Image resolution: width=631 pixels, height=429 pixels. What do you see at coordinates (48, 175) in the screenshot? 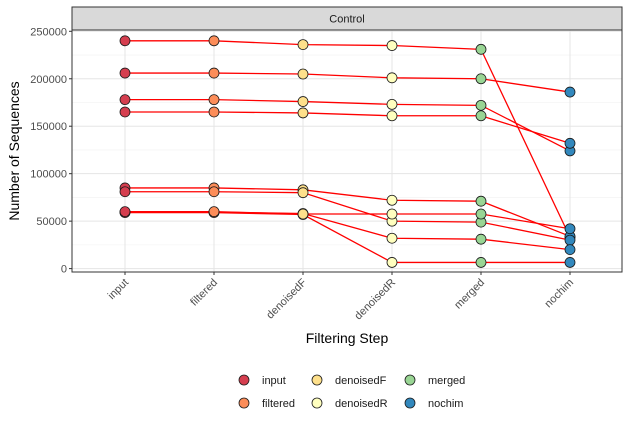
I see `y-tick-label: 100000` at bounding box center [48, 175].